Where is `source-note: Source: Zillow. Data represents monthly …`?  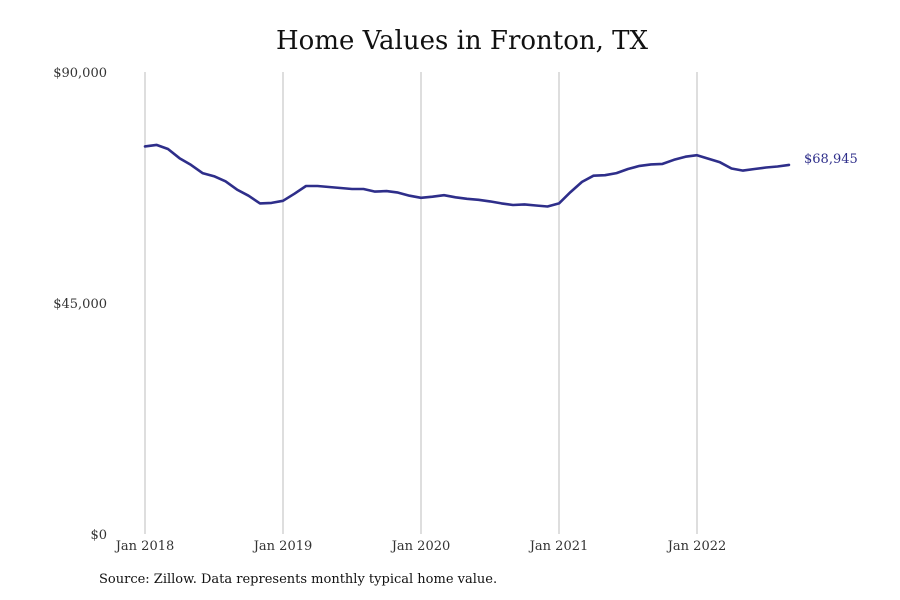 source-note: Source: Zillow. Data represents monthly … is located at coordinates (298, 579).